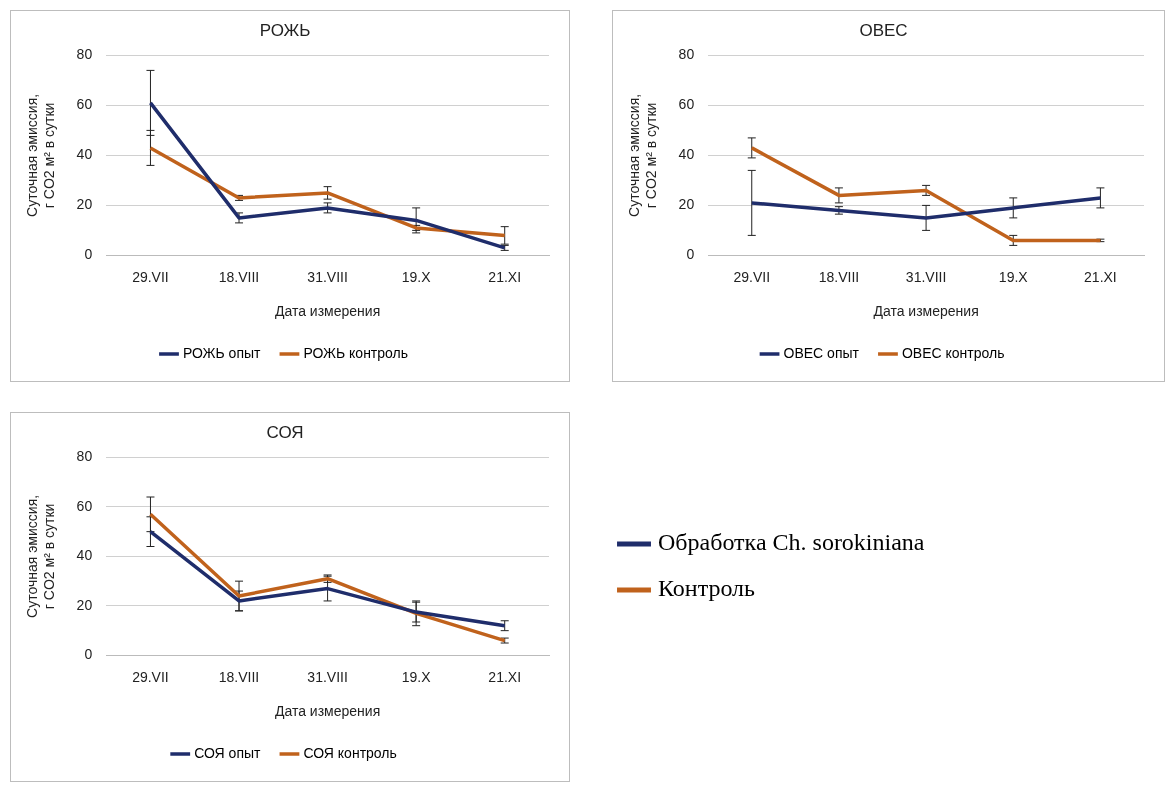  What do you see at coordinates (821, 352) in the screenshot?
I see `legend-label: ОВЕС опыт` at bounding box center [821, 352].